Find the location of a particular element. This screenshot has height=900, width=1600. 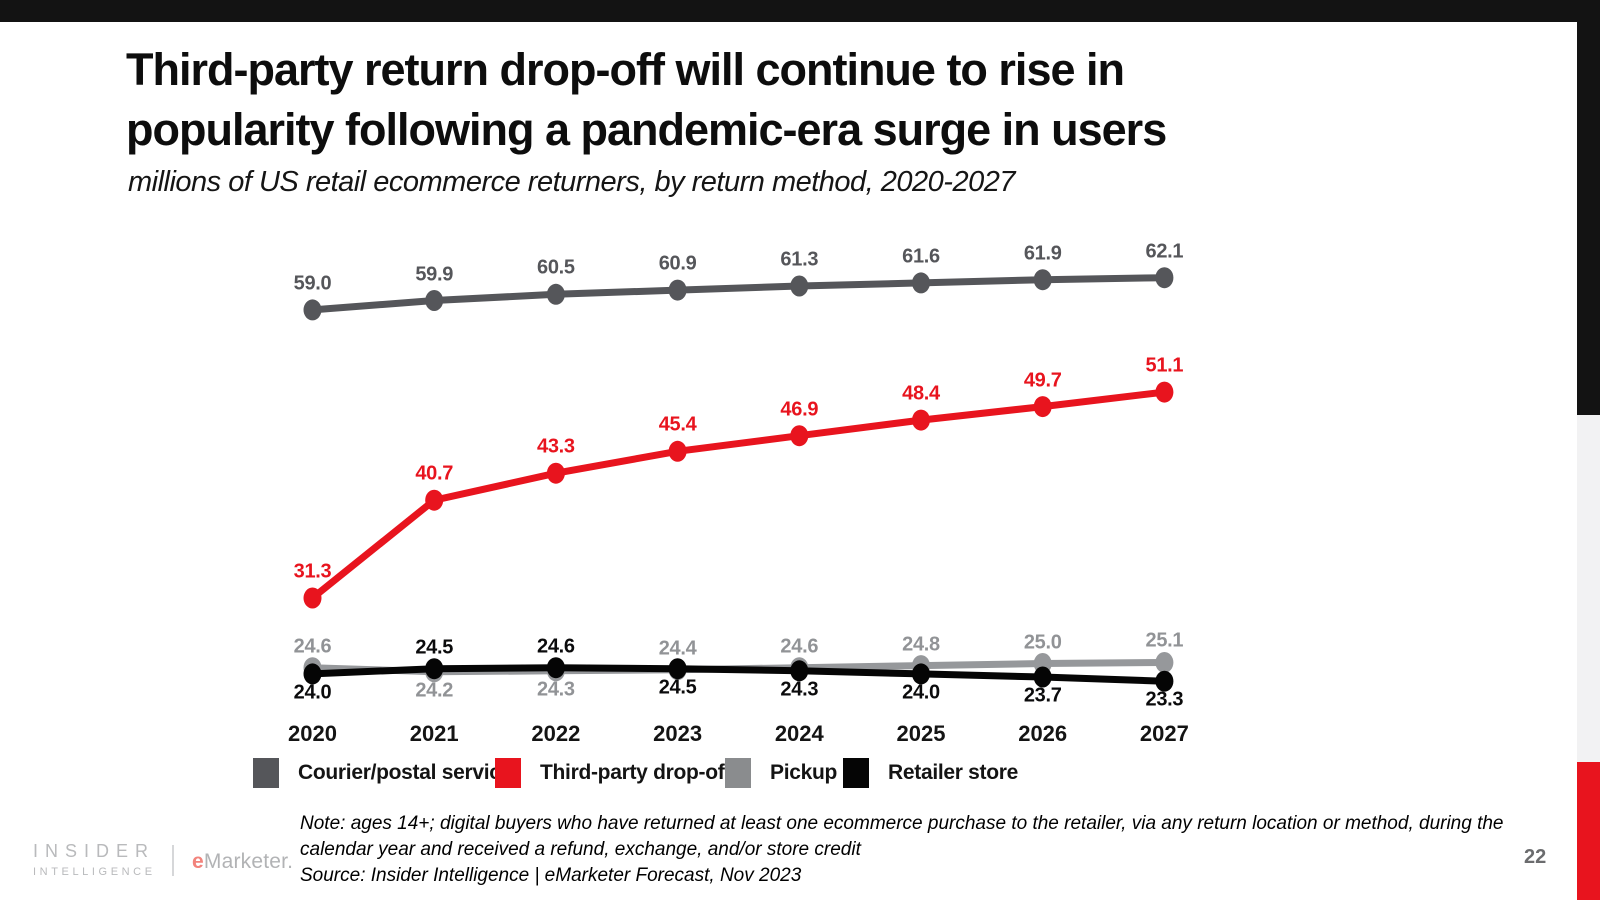

data-point-third-party-drop-off-2026 is located at coordinates (1042, 407).